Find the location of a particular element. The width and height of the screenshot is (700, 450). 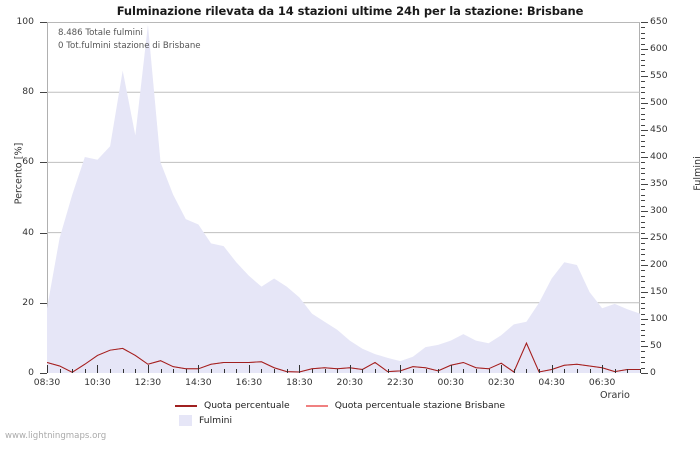

x-axis-tick-label: 20:30 is located at coordinates (350, 382).